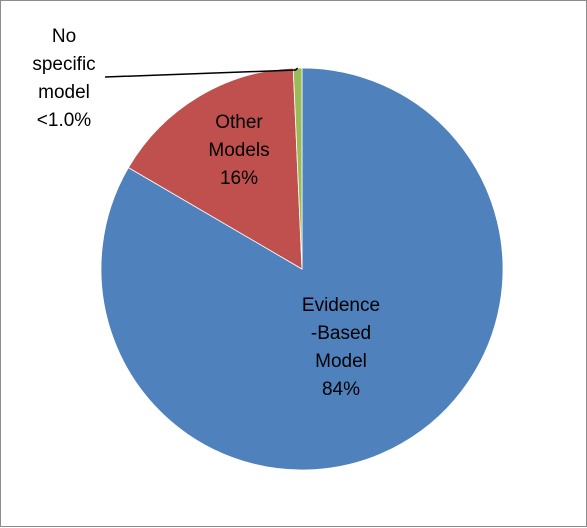 This screenshot has width=587, height=528. Describe the element at coordinates (64, 120) in the screenshot. I see `slice-label-line: <1.0%` at that location.